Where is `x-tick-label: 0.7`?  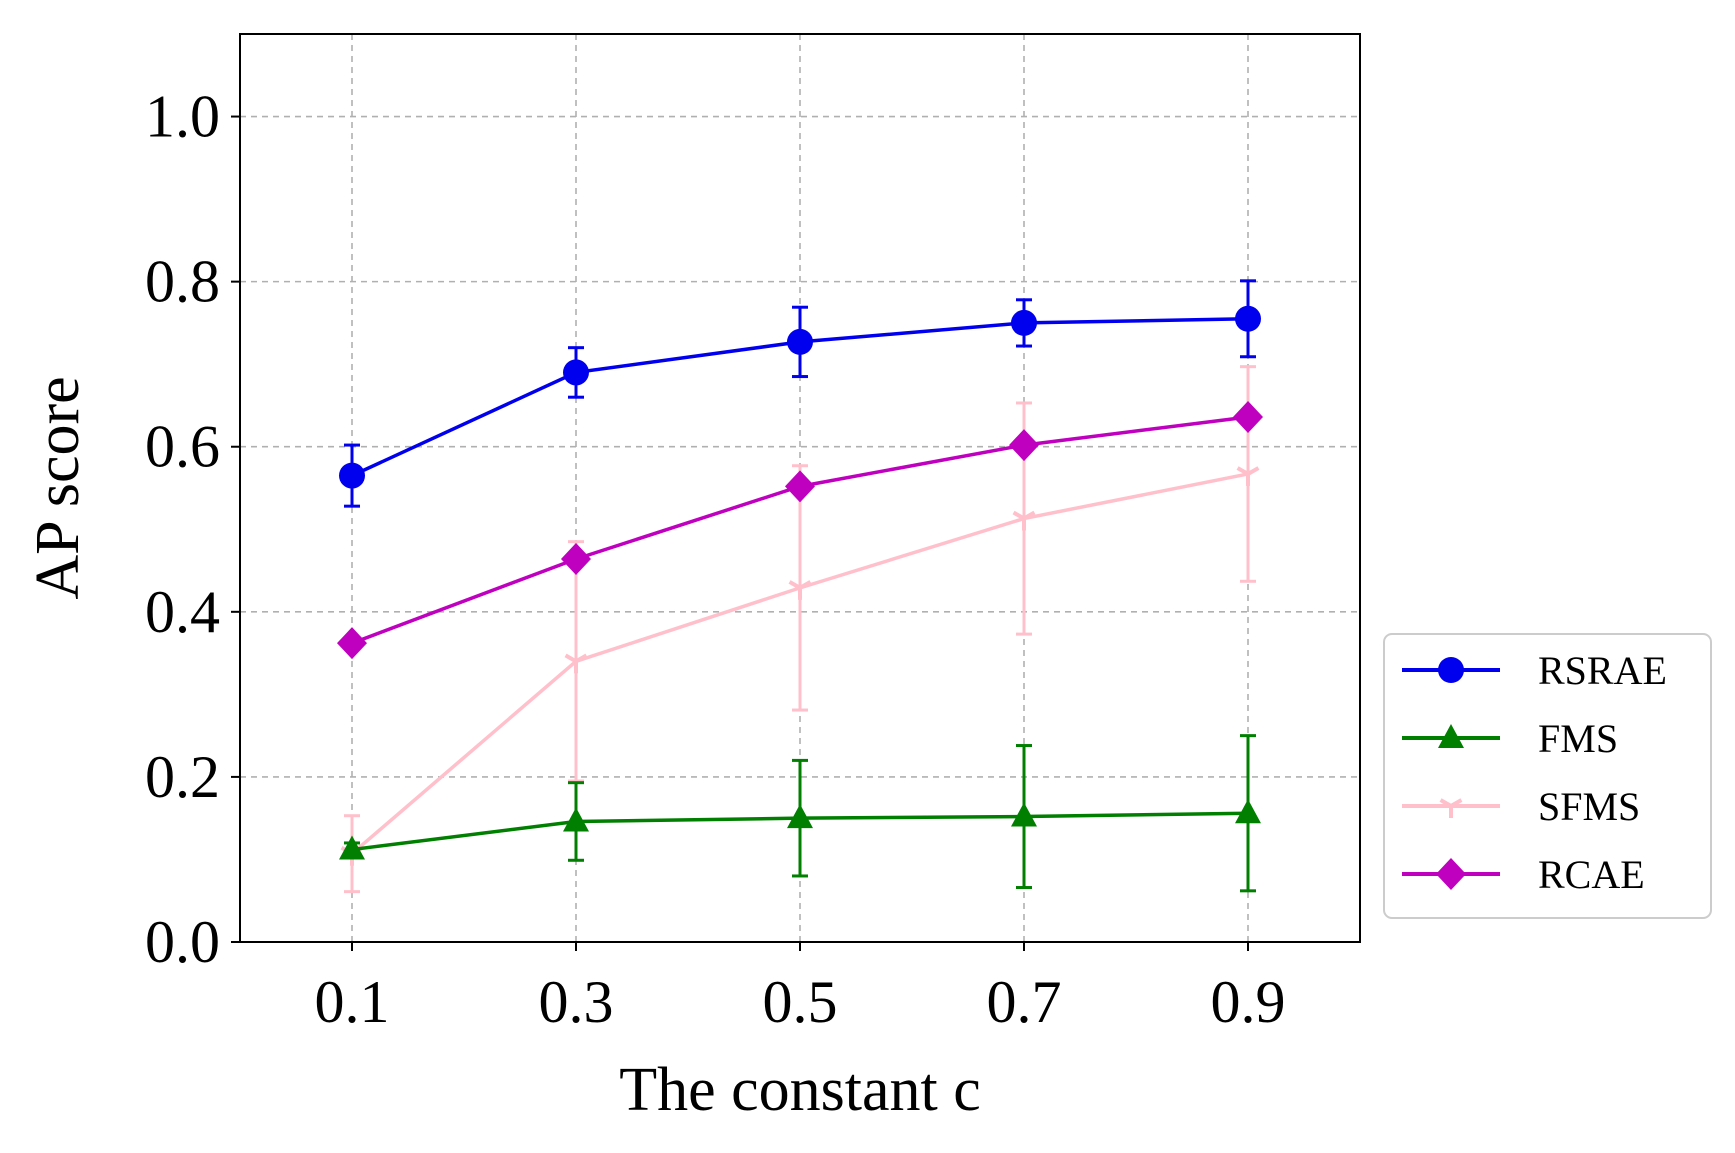 x-tick-label: 0.7 is located at coordinates (1024, 1002).